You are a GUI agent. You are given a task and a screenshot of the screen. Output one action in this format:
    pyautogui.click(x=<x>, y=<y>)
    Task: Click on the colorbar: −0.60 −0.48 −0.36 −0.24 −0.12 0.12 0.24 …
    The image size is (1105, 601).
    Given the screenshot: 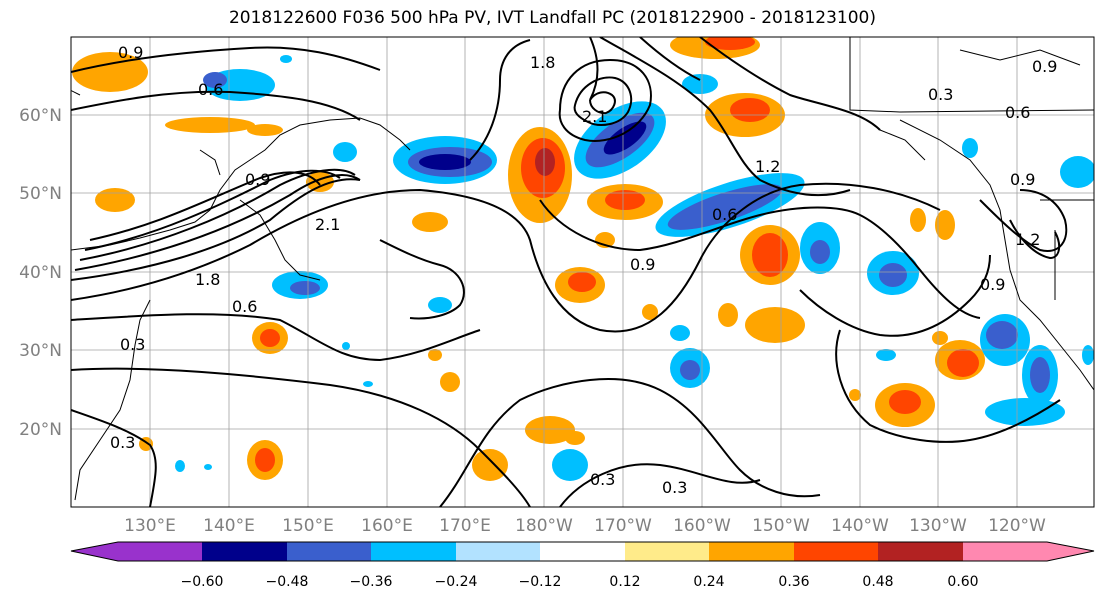 What is the action you would take?
    pyautogui.click(x=582, y=565)
    